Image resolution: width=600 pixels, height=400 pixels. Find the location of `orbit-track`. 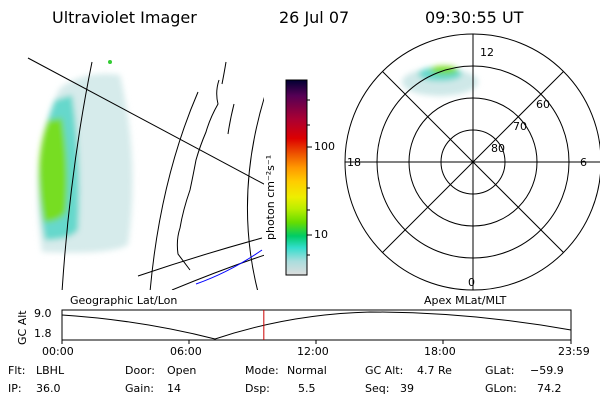

orbit-track is located at coordinates (229, 267).